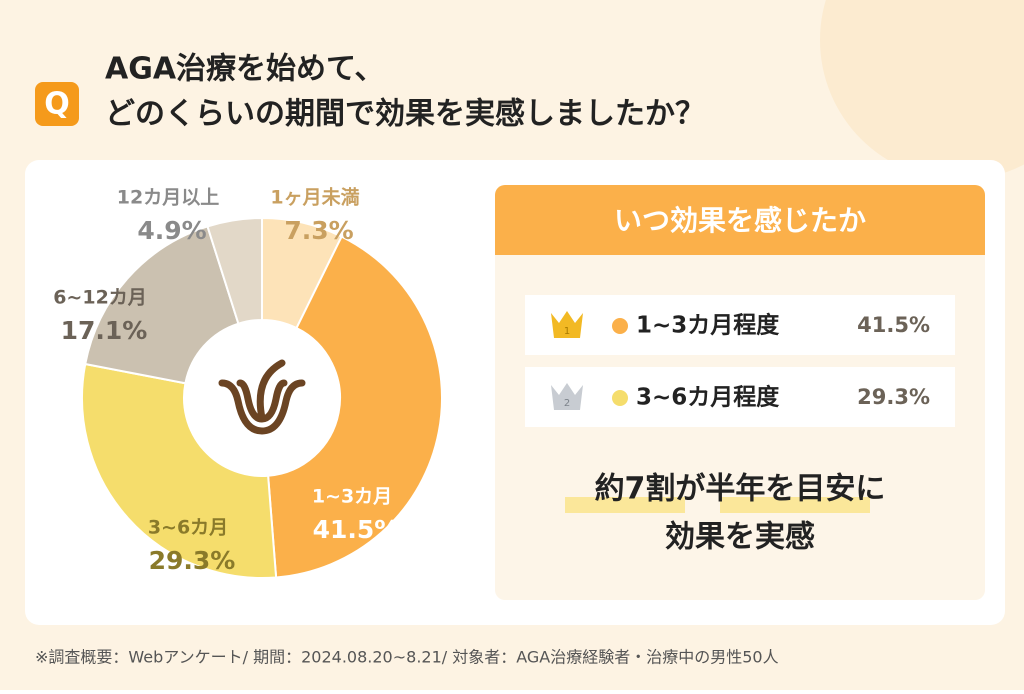  I want to click on title-line: AGA治療を始めて、, so click(245, 69).